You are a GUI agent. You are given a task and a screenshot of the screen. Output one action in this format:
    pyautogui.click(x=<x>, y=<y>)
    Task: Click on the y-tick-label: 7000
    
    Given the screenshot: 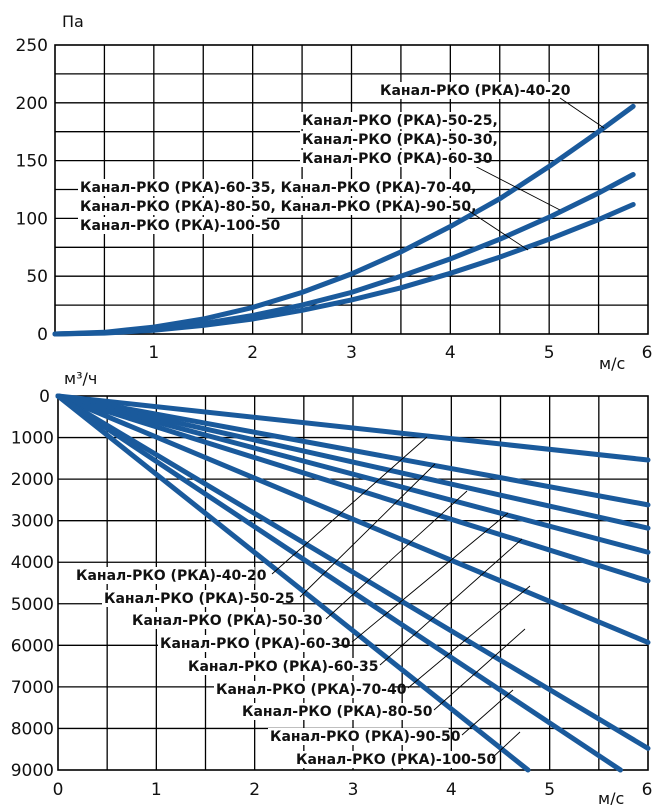 What is the action you would take?
    pyautogui.click(x=32, y=688)
    